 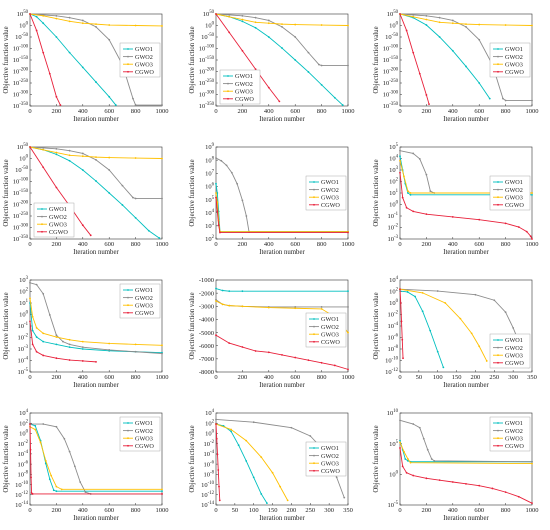 I want to click on legend-label: GWO3, so click(x=514, y=64).